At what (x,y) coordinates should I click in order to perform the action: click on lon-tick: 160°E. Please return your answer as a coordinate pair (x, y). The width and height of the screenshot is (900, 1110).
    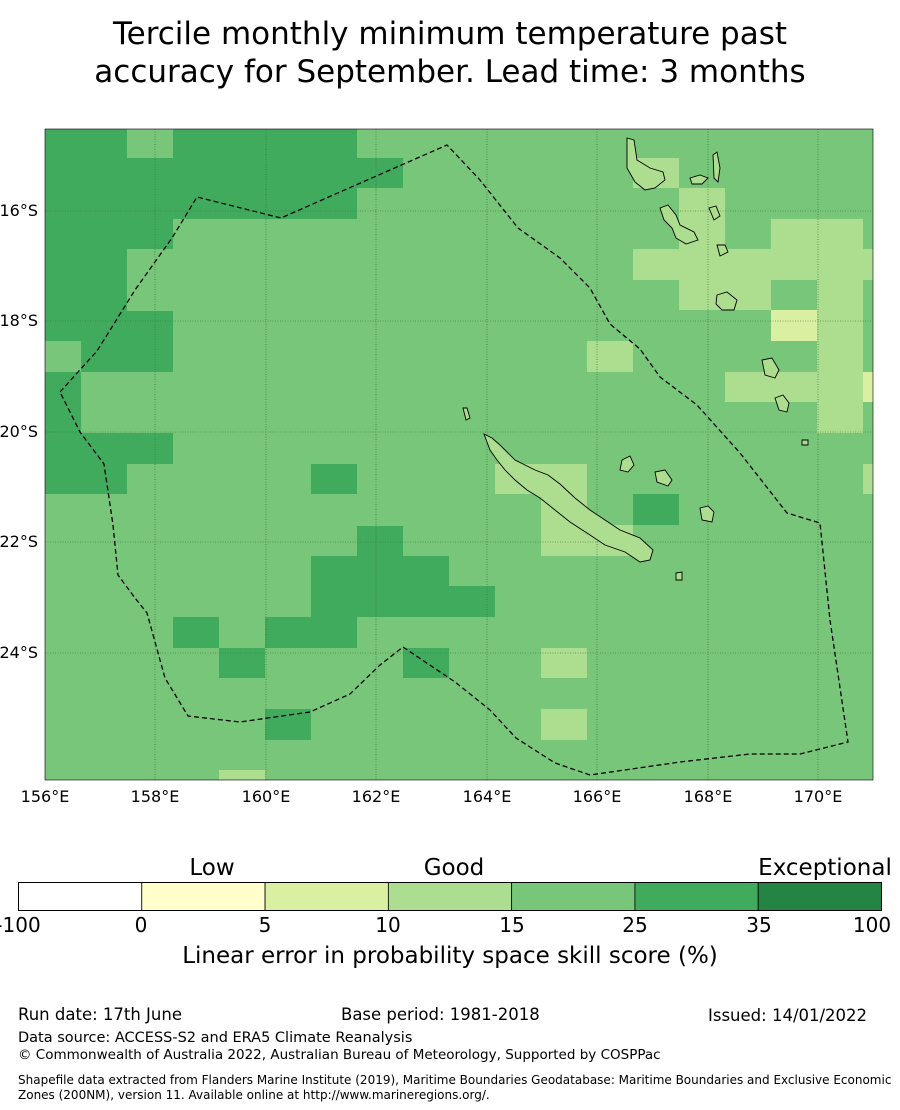
    Looking at the image, I should click on (266, 796).